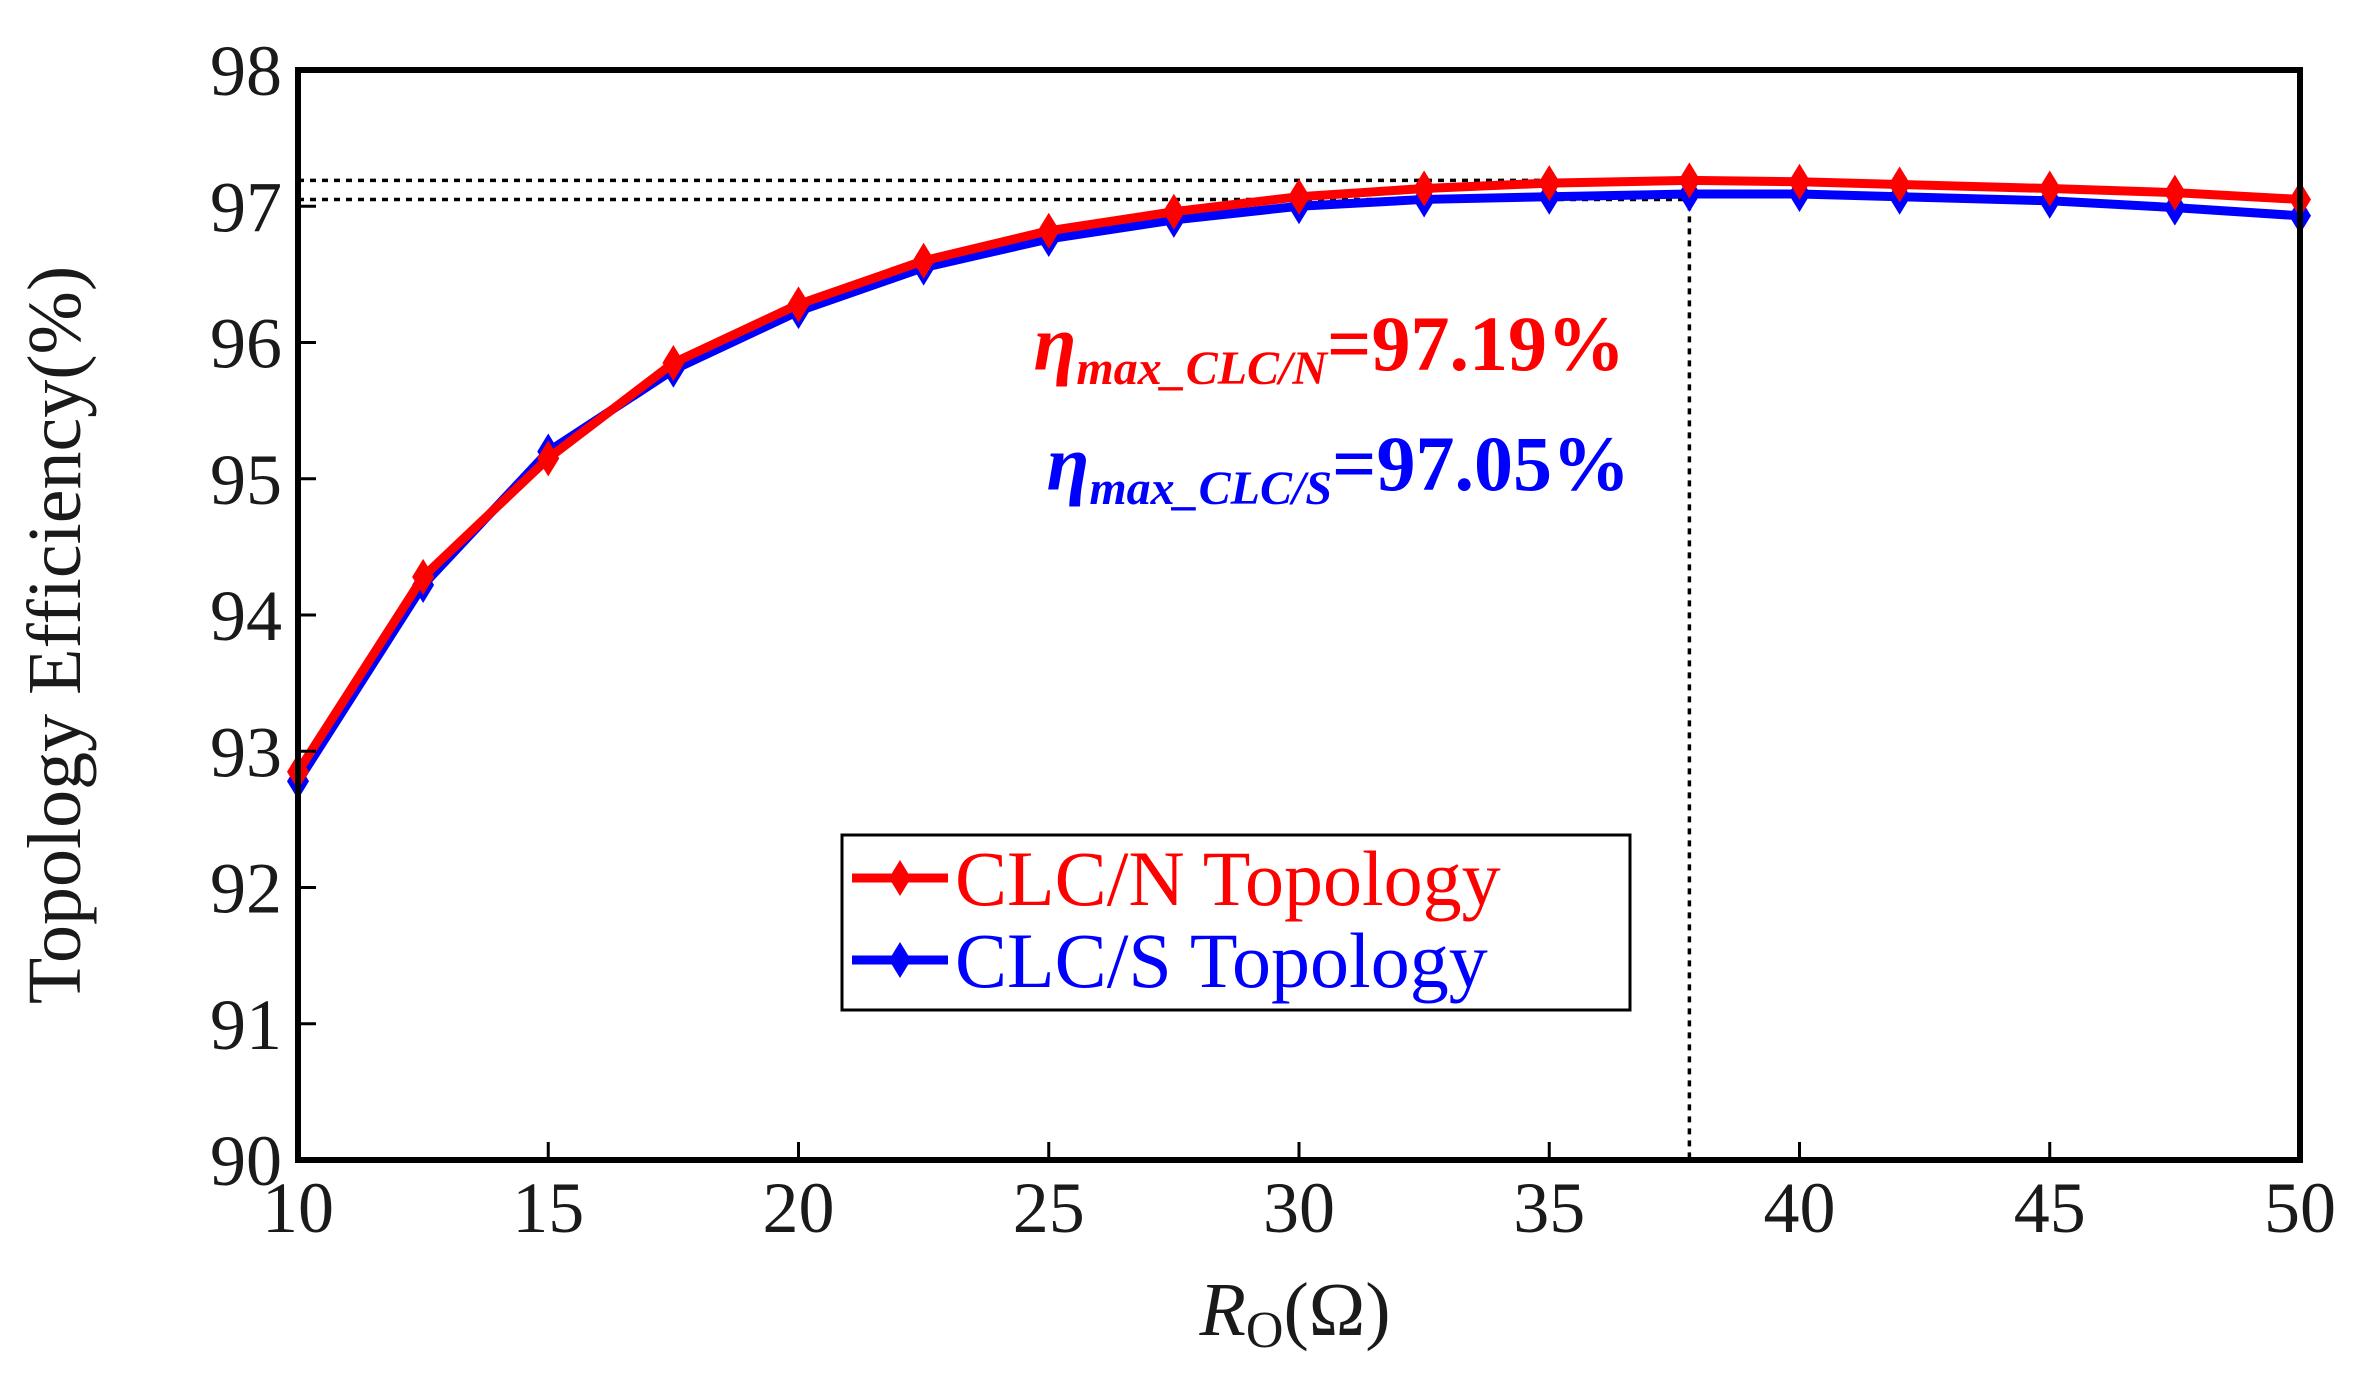 This screenshot has height=1395, width=2356. What do you see at coordinates (1202, 368) in the screenshot?
I see `annotation-clc-n-subscript: max_CLC/N` at bounding box center [1202, 368].